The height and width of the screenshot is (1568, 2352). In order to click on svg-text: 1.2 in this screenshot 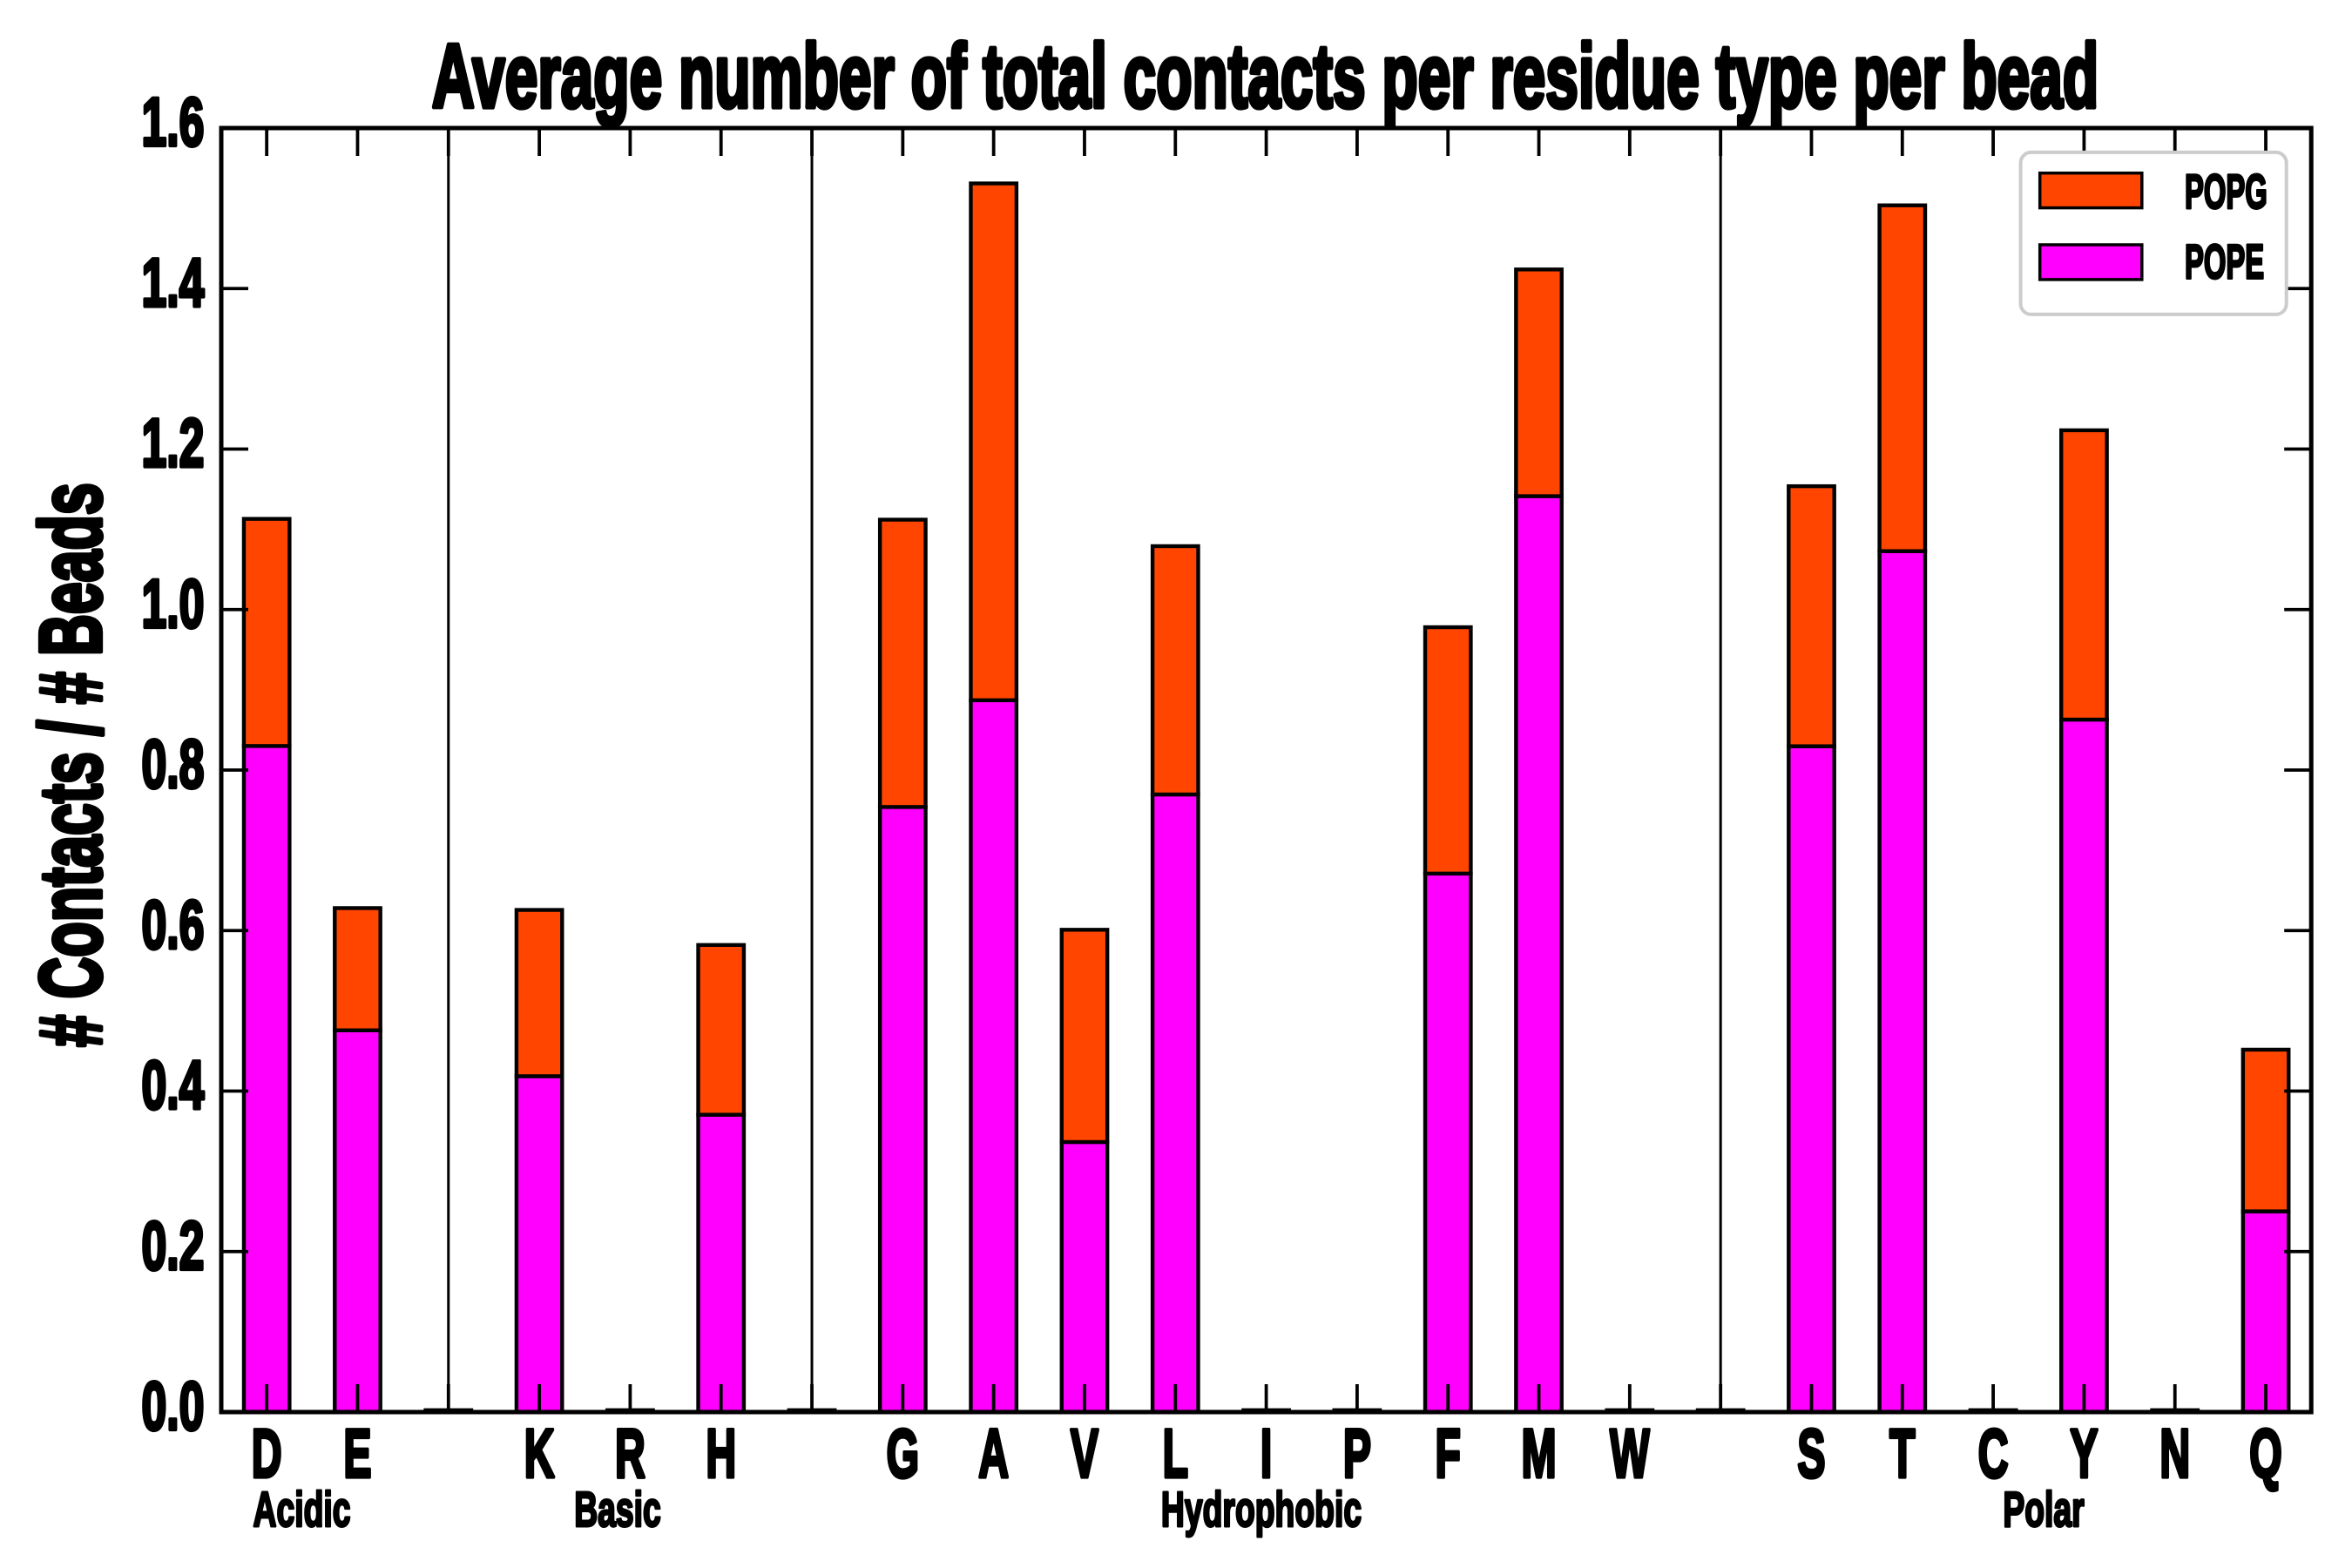, I will do `click(172, 444)`.